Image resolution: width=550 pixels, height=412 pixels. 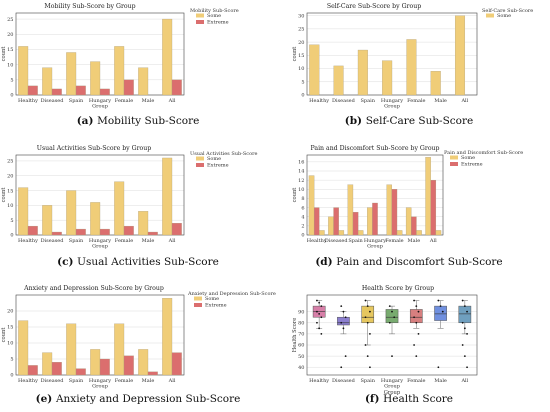 What do you see at coordinates (301, 172) in the screenshot?
I see `y-tick-label: 14` at bounding box center [301, 172].